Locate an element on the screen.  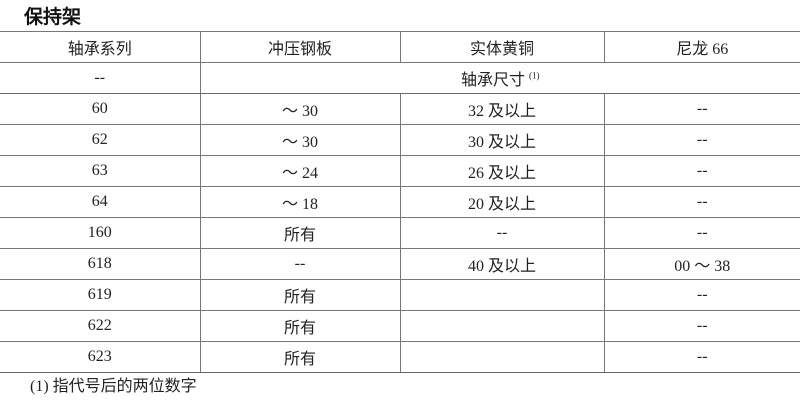
table-row: 63 ～ 24 26 及以上 -- is located at coordinates (400, 171).